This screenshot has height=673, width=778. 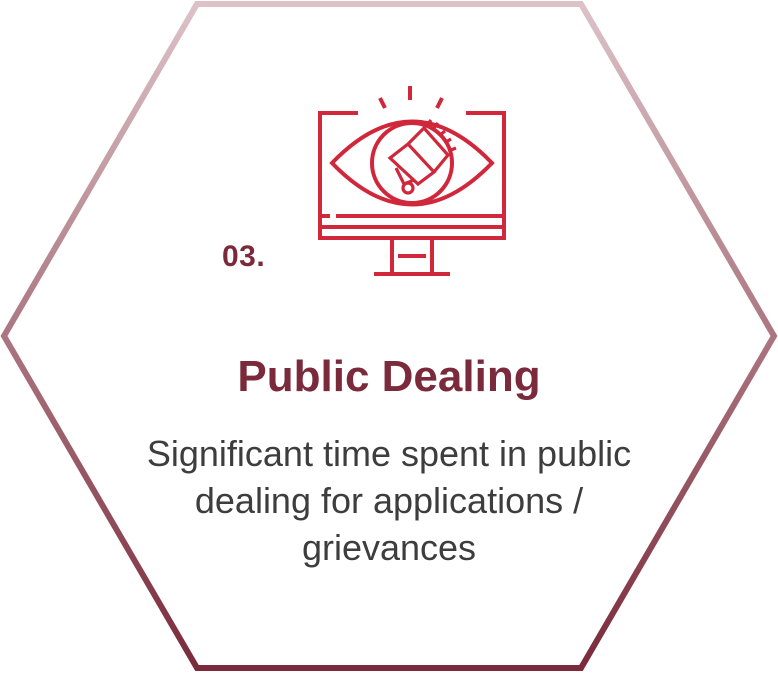 What do you see at coordinates (389, 376) in the screenshot?
I see `card-title: Public Dealing` at bounding box center [389, 376].